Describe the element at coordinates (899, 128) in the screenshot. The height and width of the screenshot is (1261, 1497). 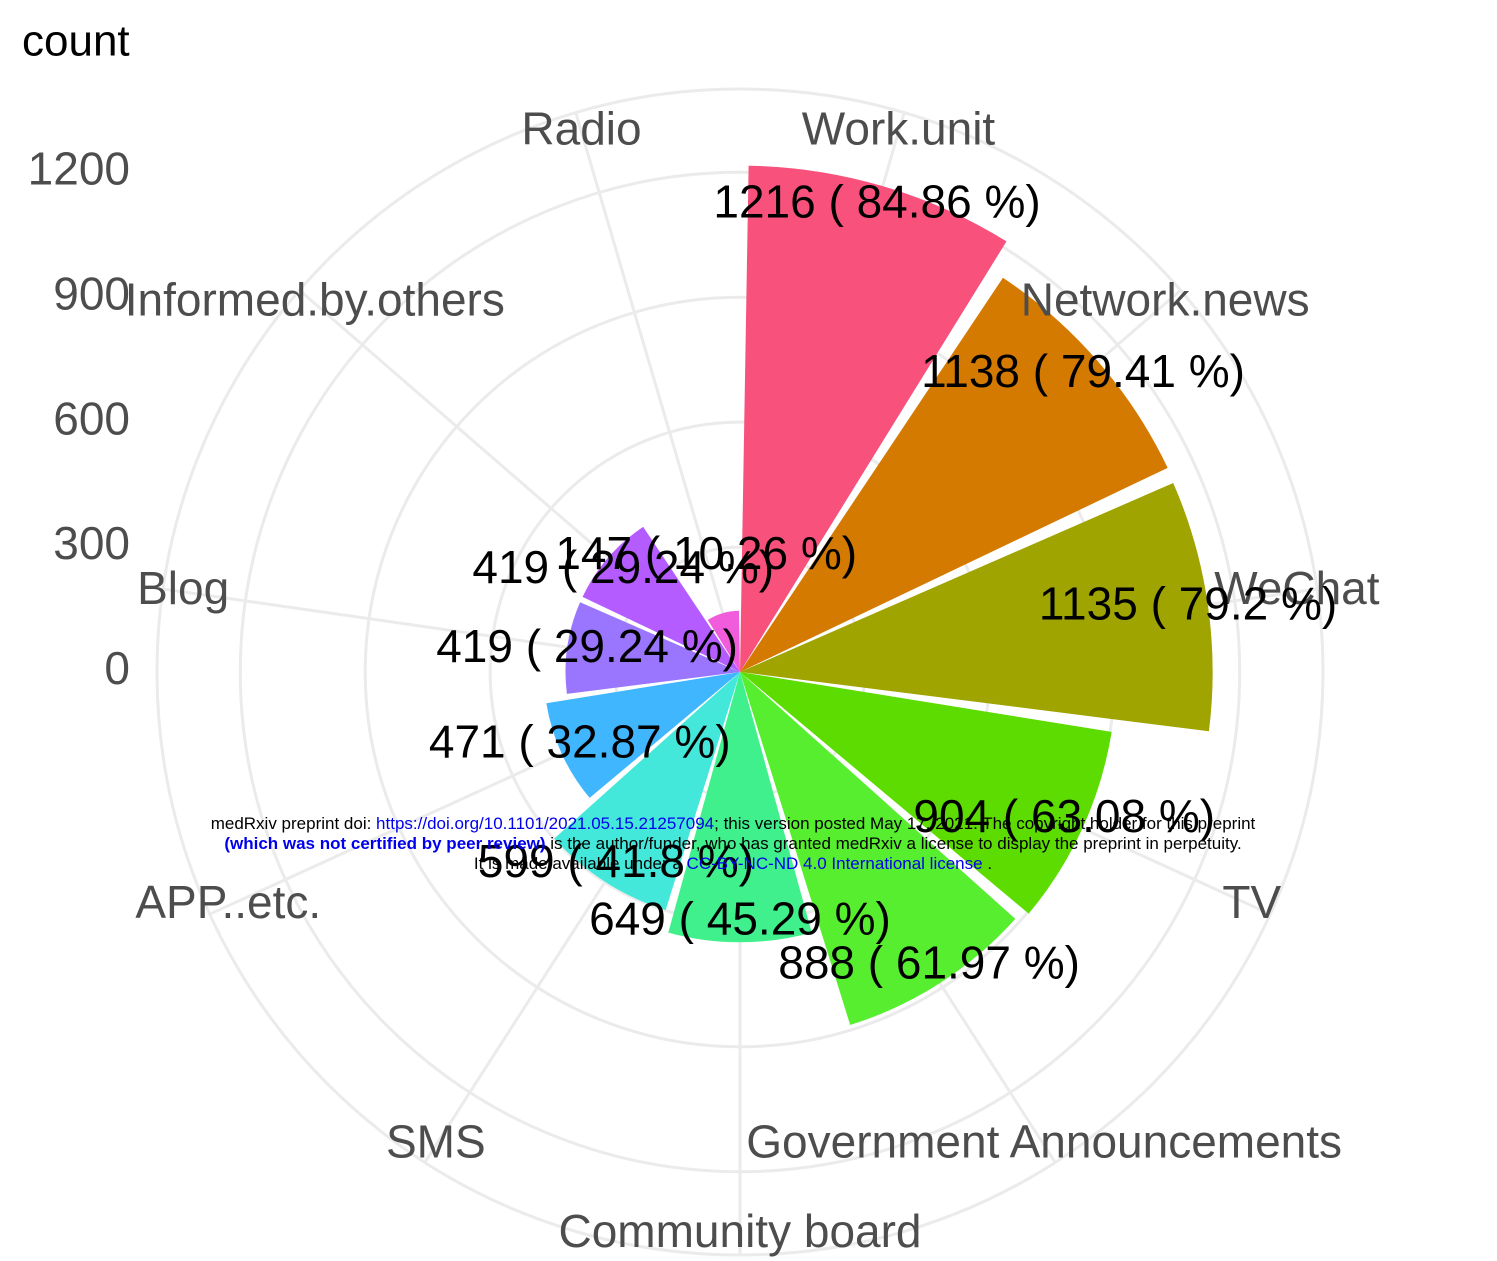
I see `category-label: Work.unit` at that location.